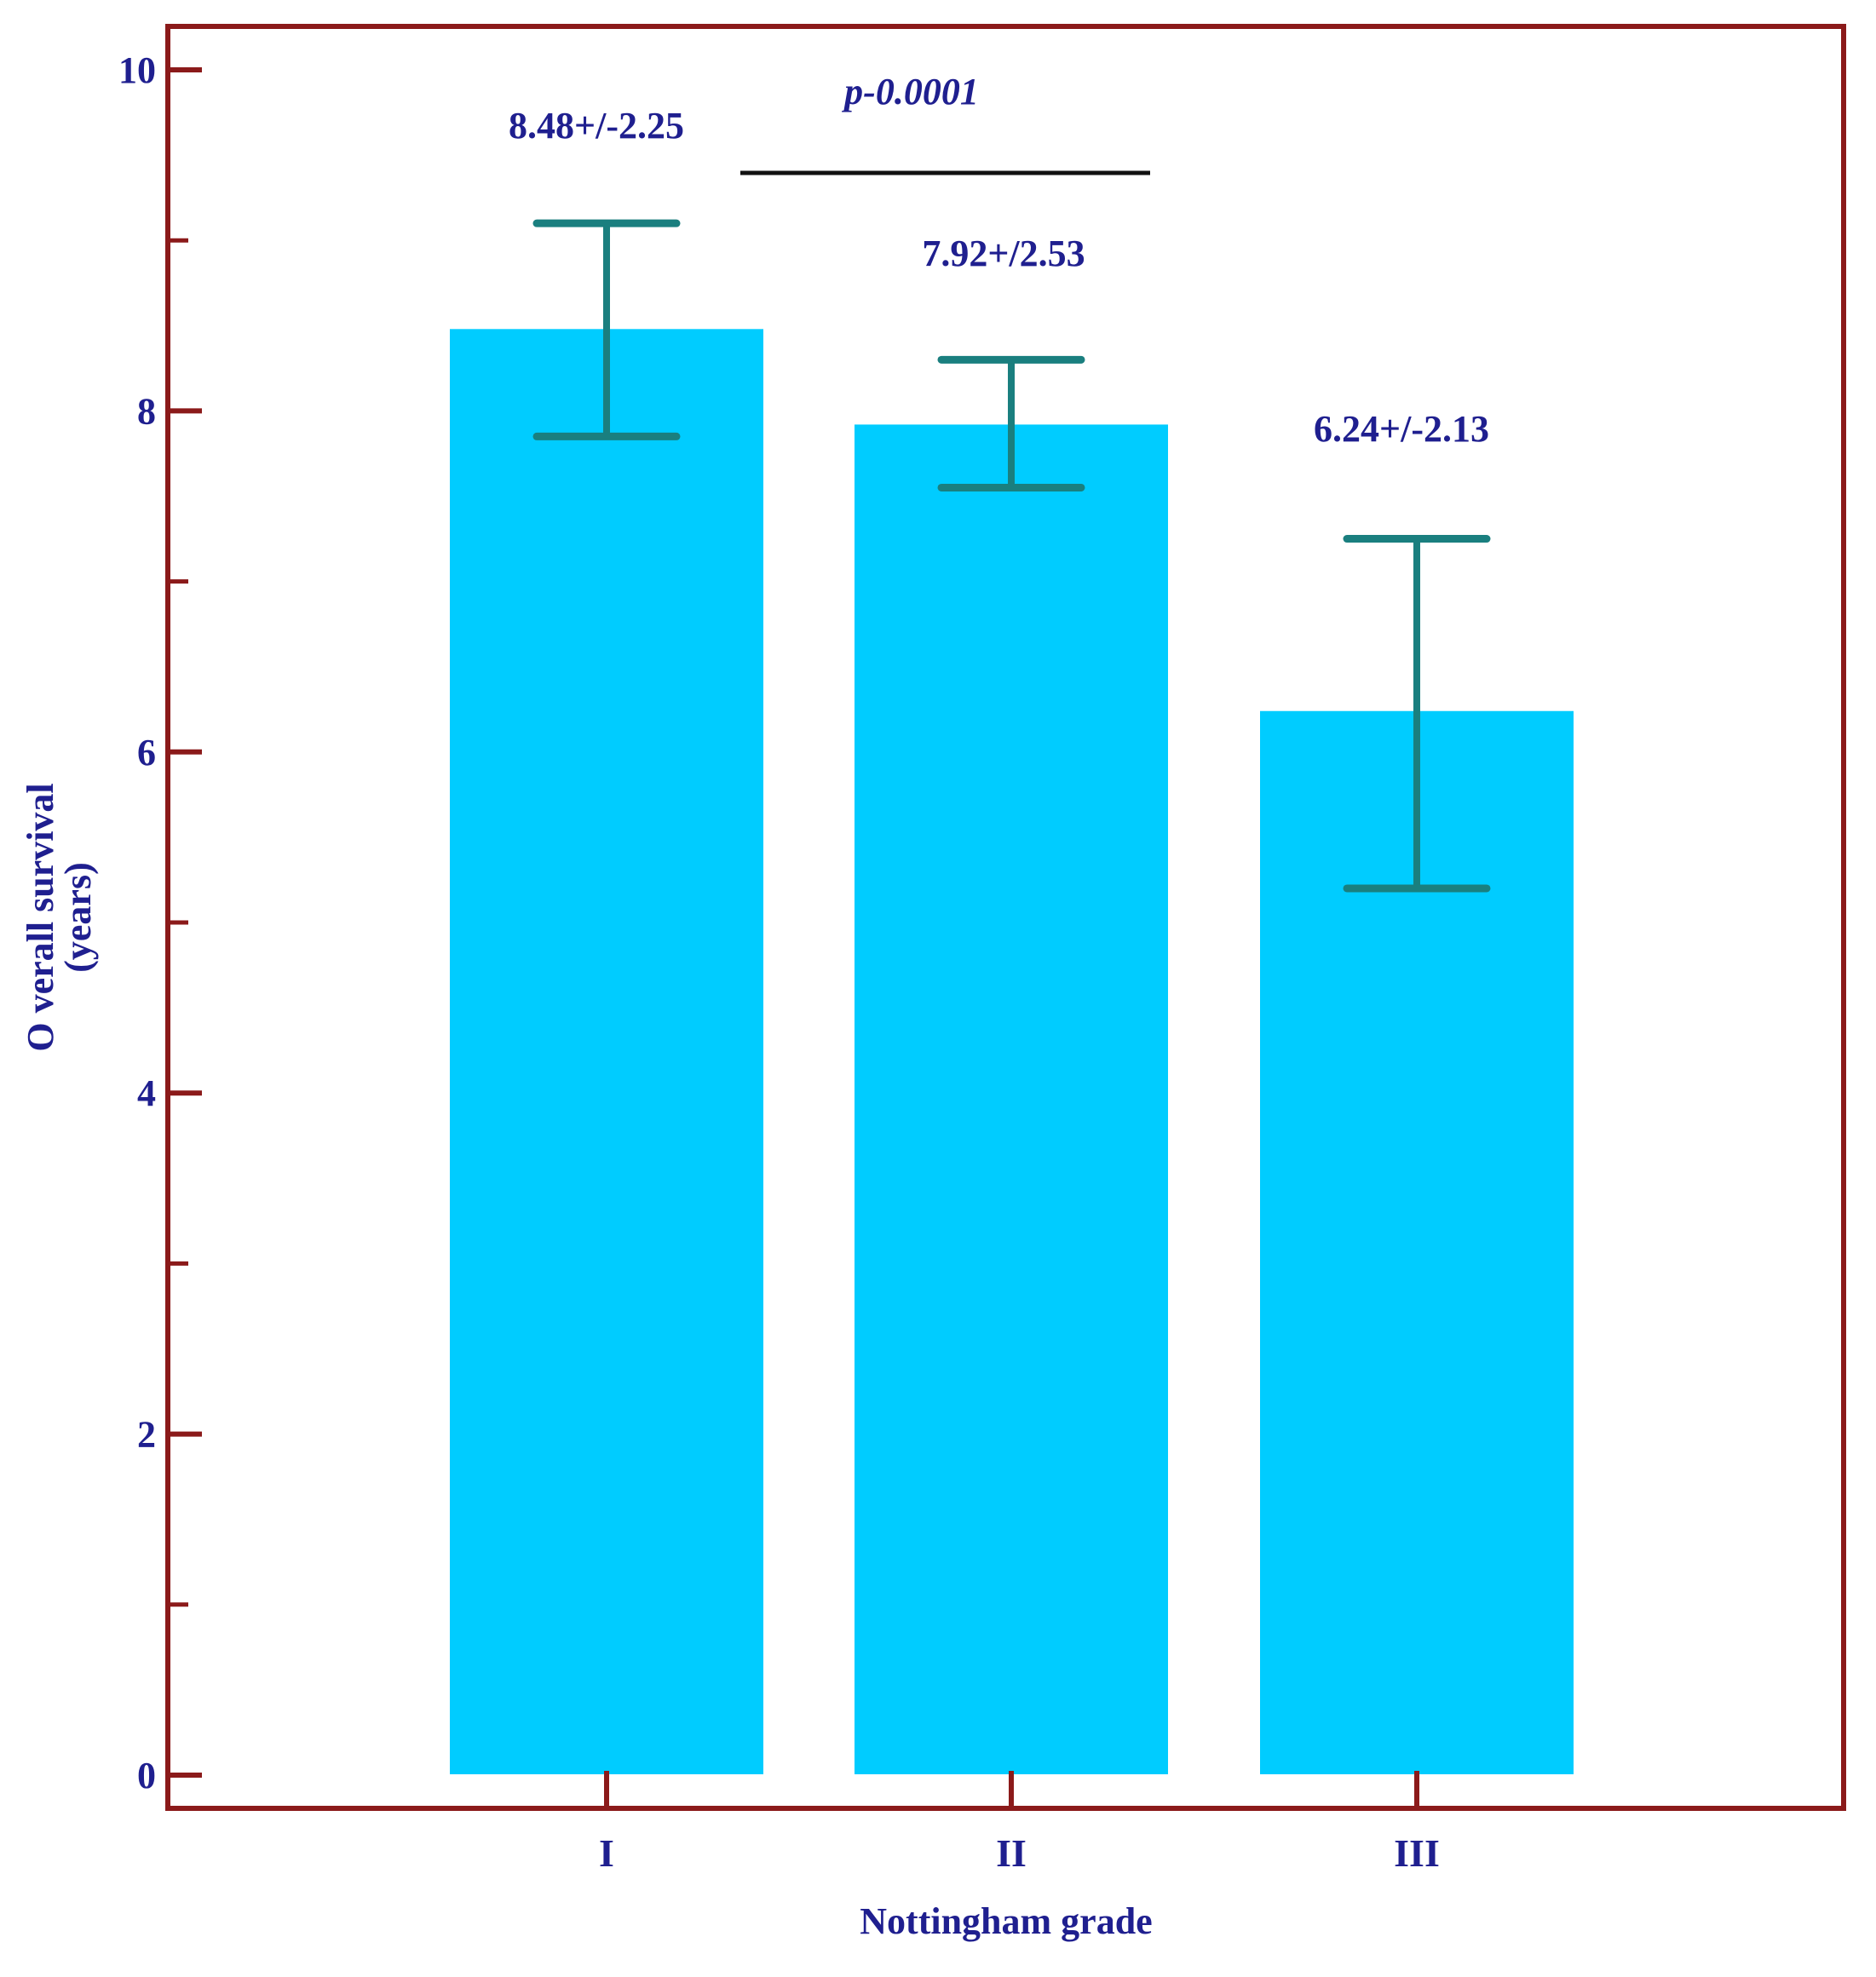  What do you see at coordinates (999, 277) in the screenshot?
I see `bar-value-labels: 8.48+/-2.25 7.92+/2.53 6.24+/-2.13` at bounding box center [999, 277].